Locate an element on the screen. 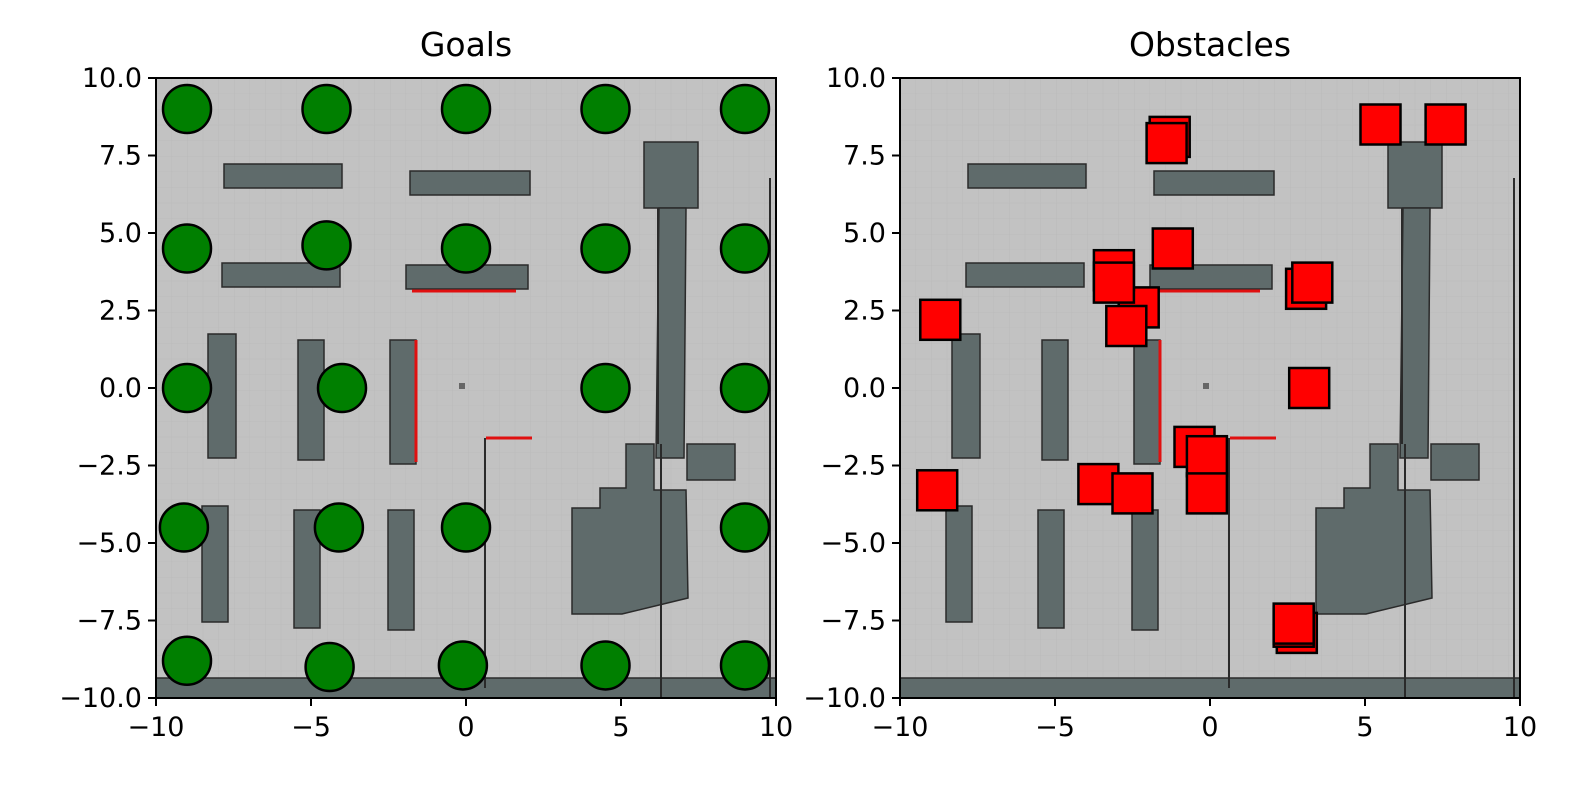 The image size is (1578, 786). goals-ytick-label: 2.5 is located at coordinates (120, 311).